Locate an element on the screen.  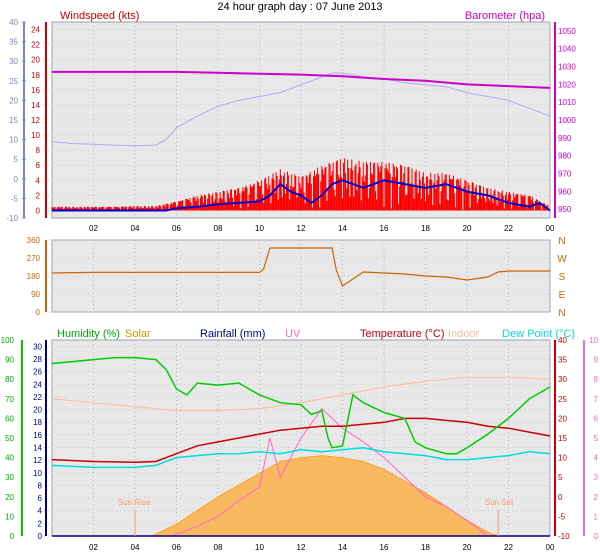
y-tick-label-rain: 24 is located at coordinates (37, 384).